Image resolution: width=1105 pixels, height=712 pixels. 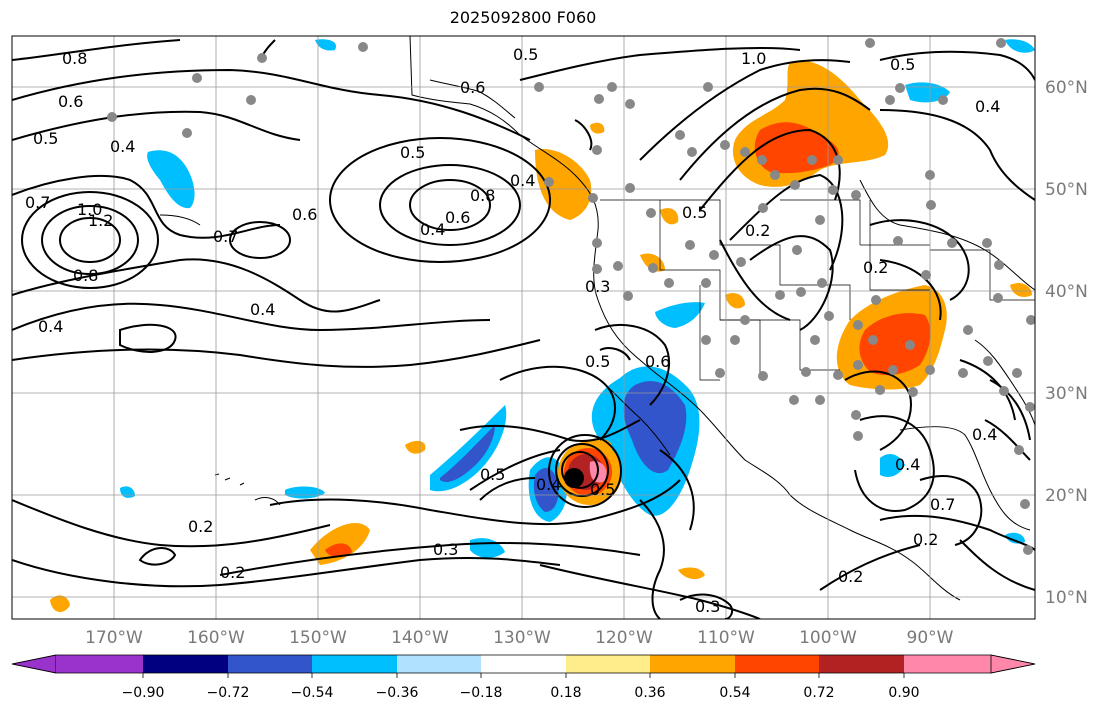 What do you see at coordinates (734, 693) in the screenshot?
I see `colorbar-tick-label: 0.54` at bounding box center [734, 693].